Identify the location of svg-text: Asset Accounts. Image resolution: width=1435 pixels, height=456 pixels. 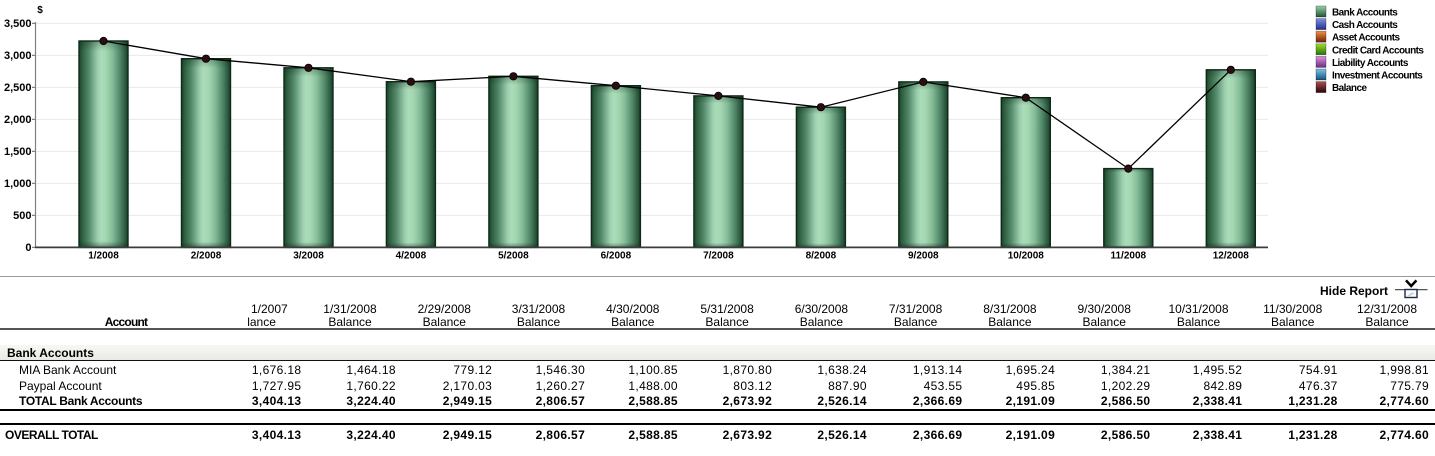
(1366, 38).